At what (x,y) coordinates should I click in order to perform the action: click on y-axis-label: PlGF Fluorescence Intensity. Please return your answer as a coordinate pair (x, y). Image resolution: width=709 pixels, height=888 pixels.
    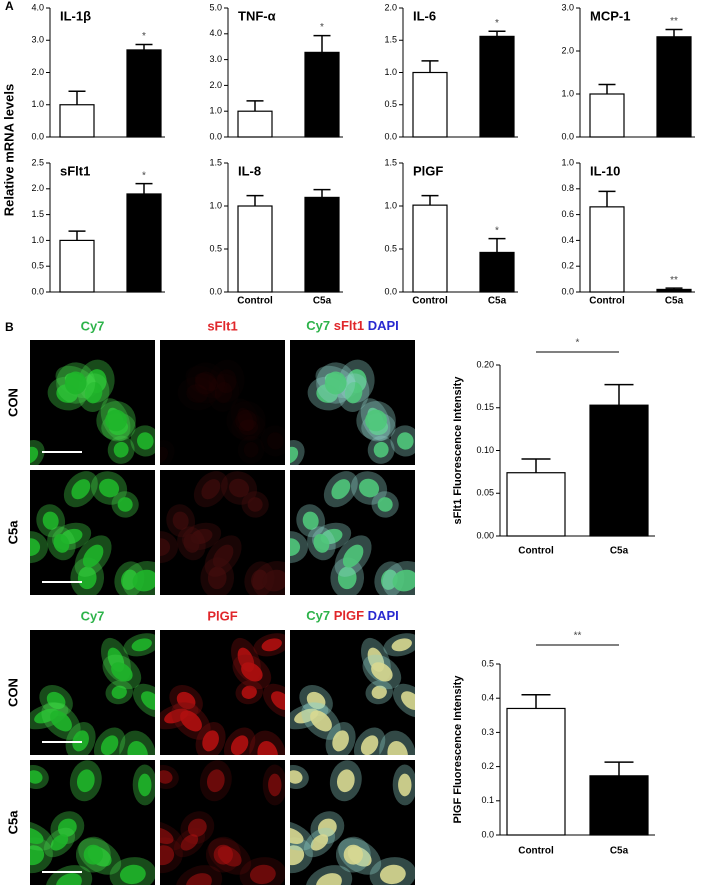
    Looking at the image, I should click on (458, 749).